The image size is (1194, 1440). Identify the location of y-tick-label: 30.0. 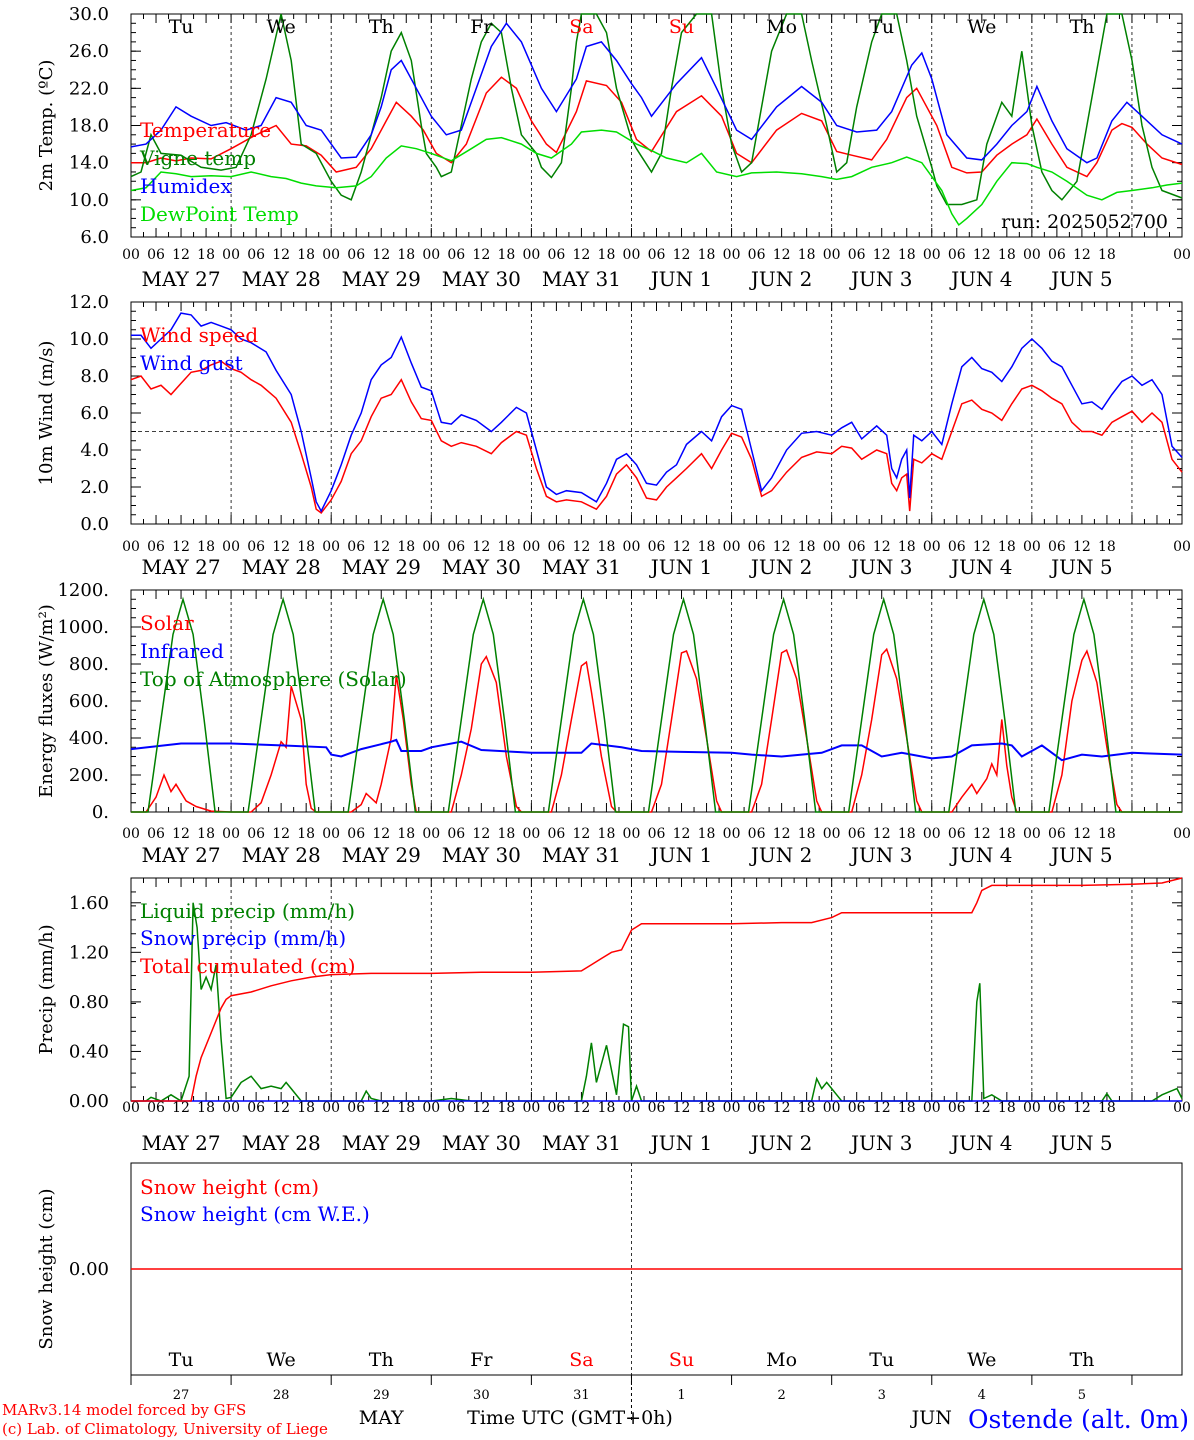
(89, 14).